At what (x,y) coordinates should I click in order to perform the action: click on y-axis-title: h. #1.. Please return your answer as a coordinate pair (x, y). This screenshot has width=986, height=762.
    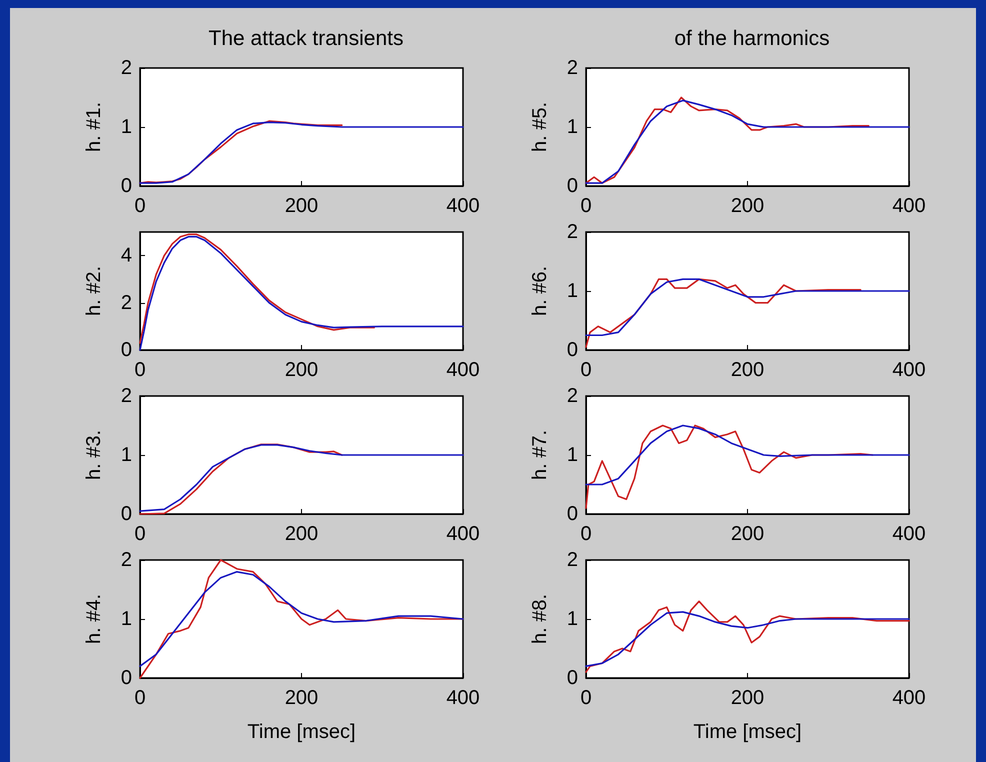
    Looking at the image, I should click on (94, 127).